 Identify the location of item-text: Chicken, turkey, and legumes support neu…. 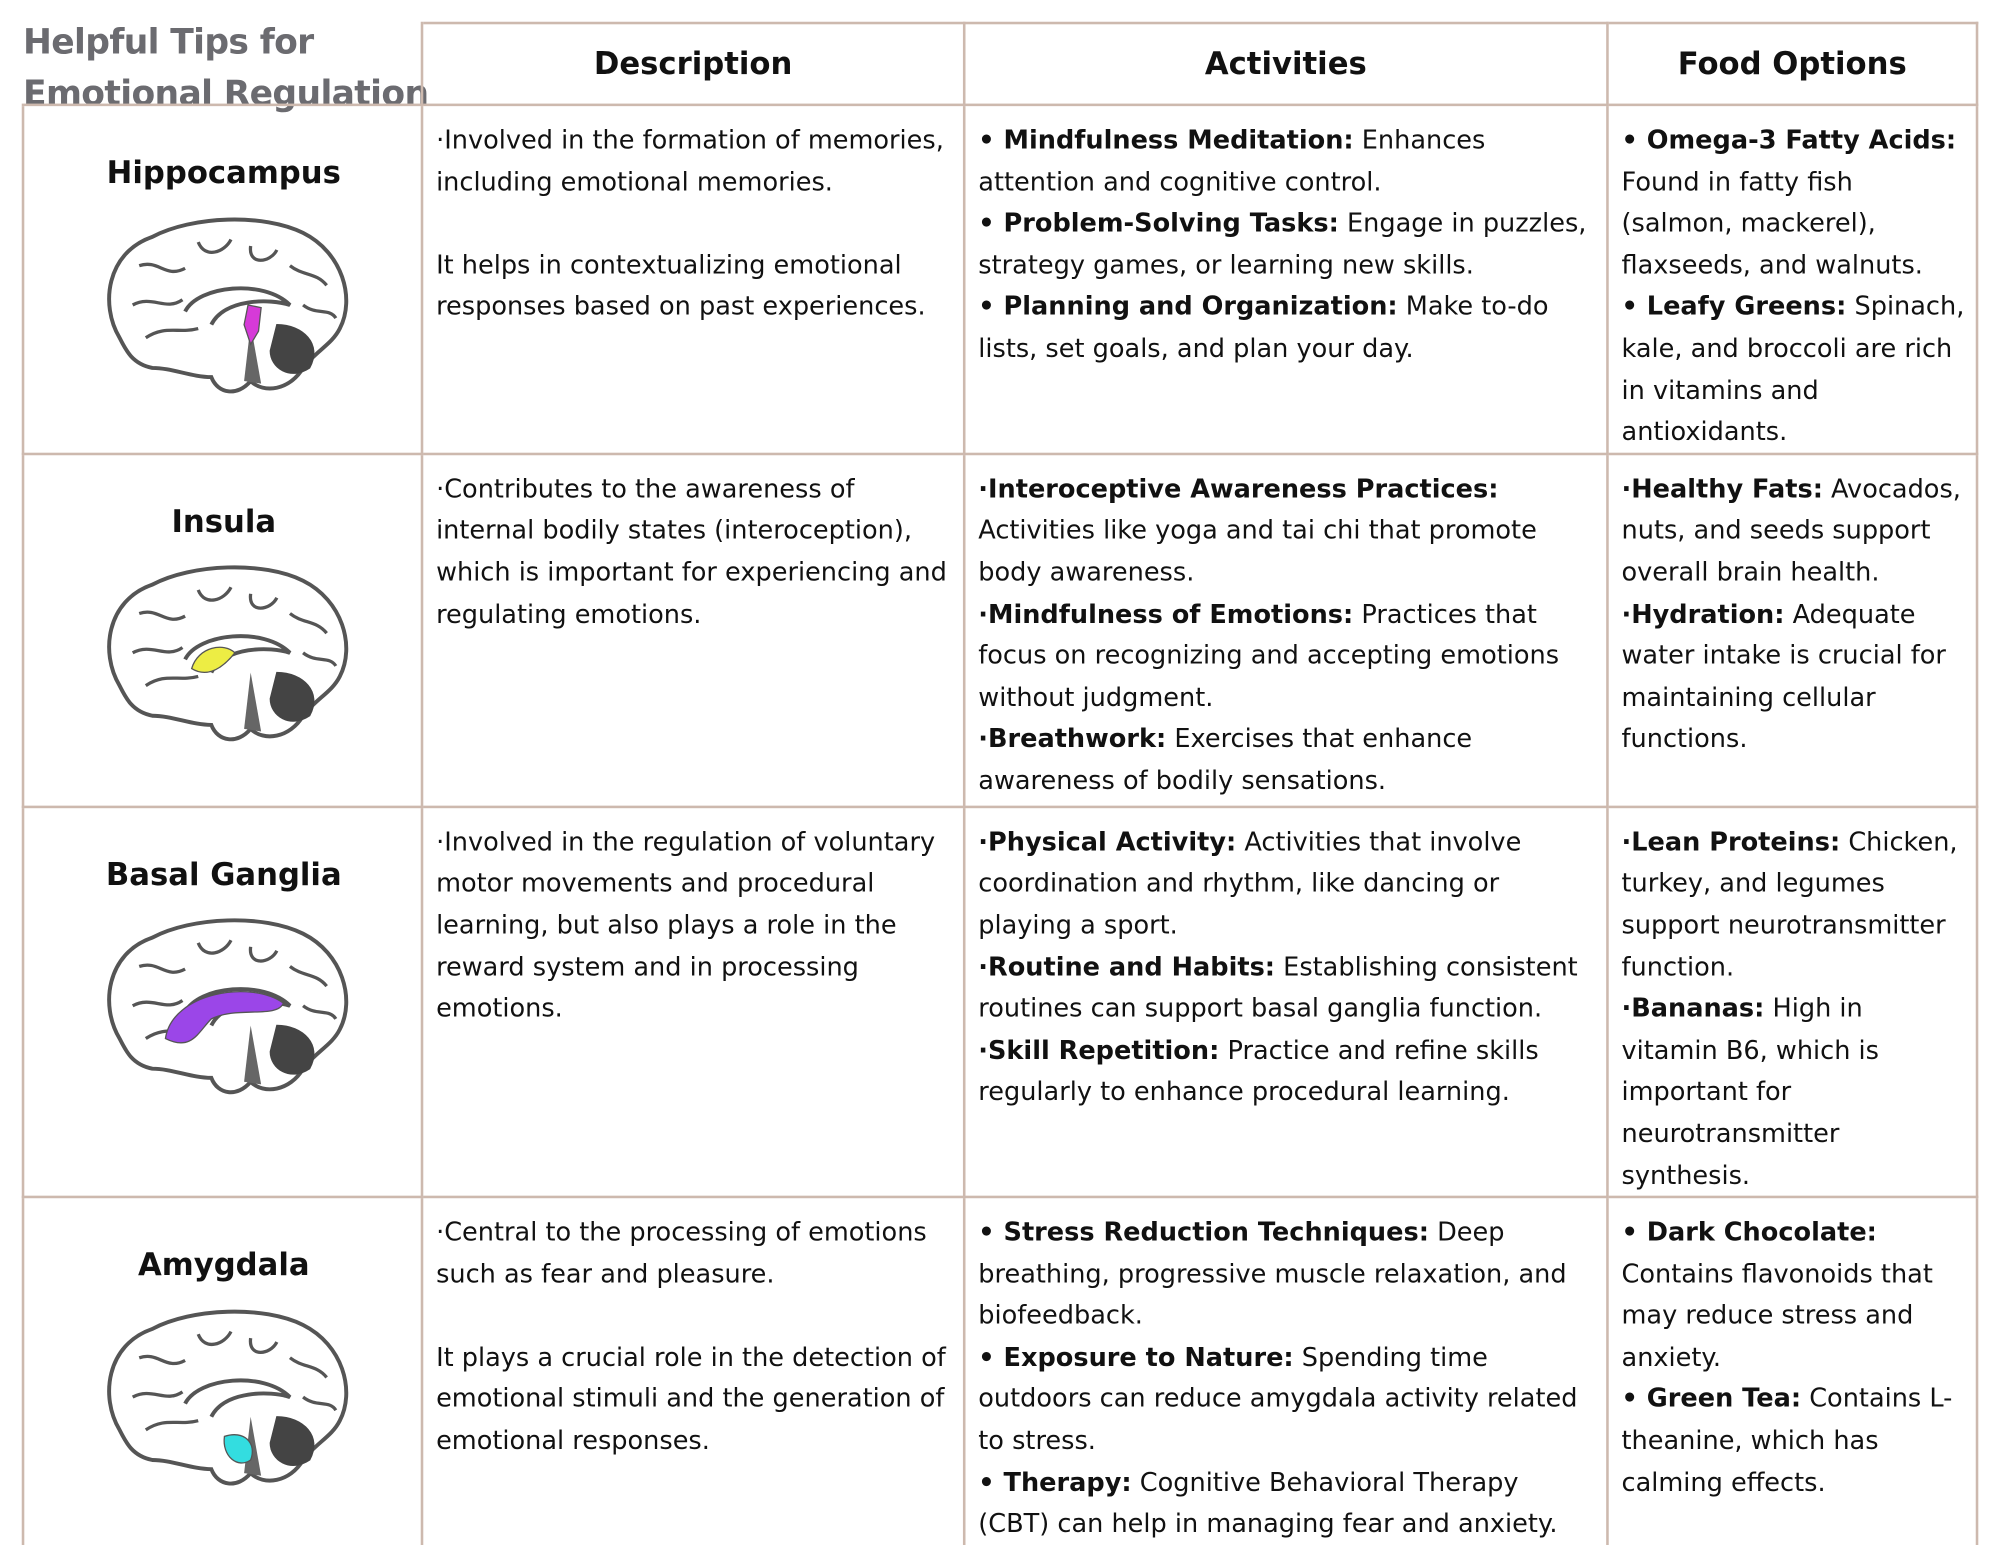
(1789, 903).